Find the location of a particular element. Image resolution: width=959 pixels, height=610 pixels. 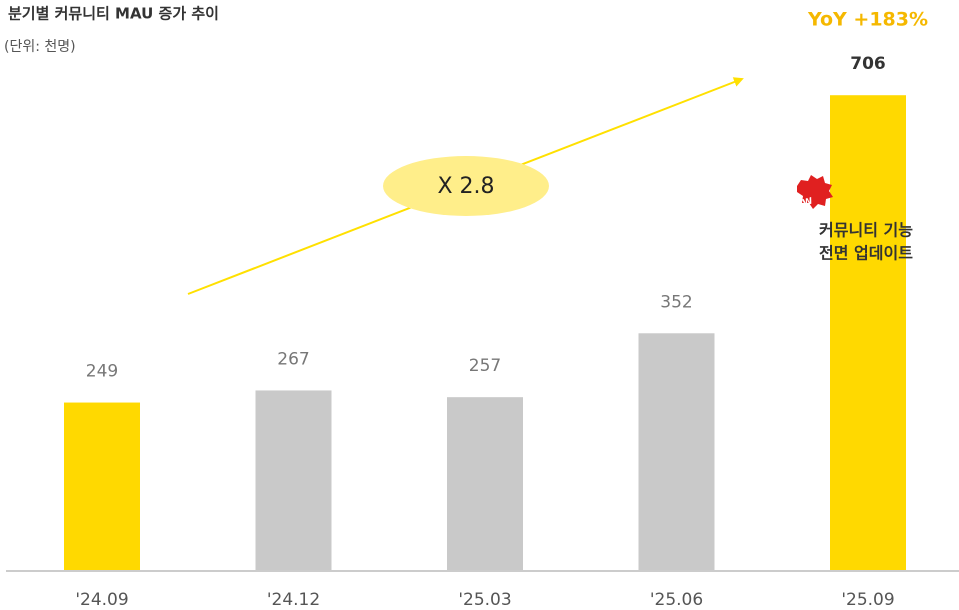

chart-title: 분기별 커뮤니티 MAU 증가 추이 is located at coordinates (113, 14).